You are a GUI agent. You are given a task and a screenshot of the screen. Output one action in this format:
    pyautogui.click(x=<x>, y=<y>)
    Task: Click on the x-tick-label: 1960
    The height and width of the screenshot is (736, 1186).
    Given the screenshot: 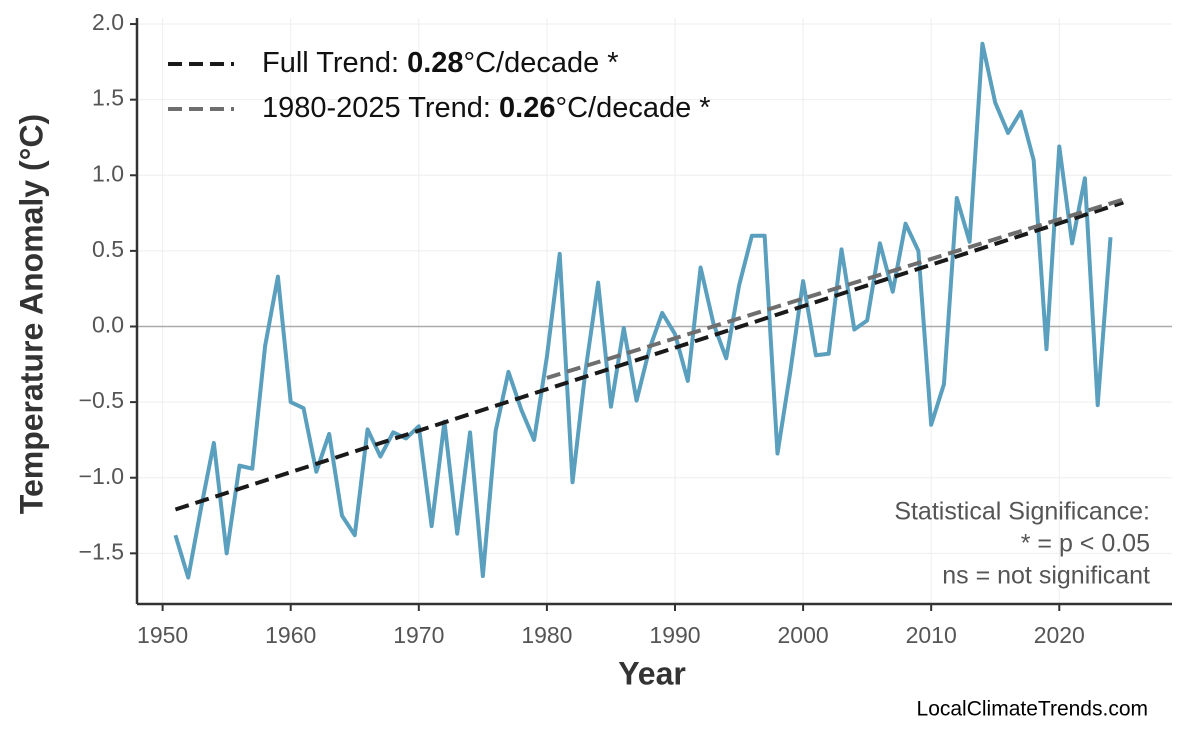 What is the action you would take?
    pyautogui.click(x=290, y=635)
    